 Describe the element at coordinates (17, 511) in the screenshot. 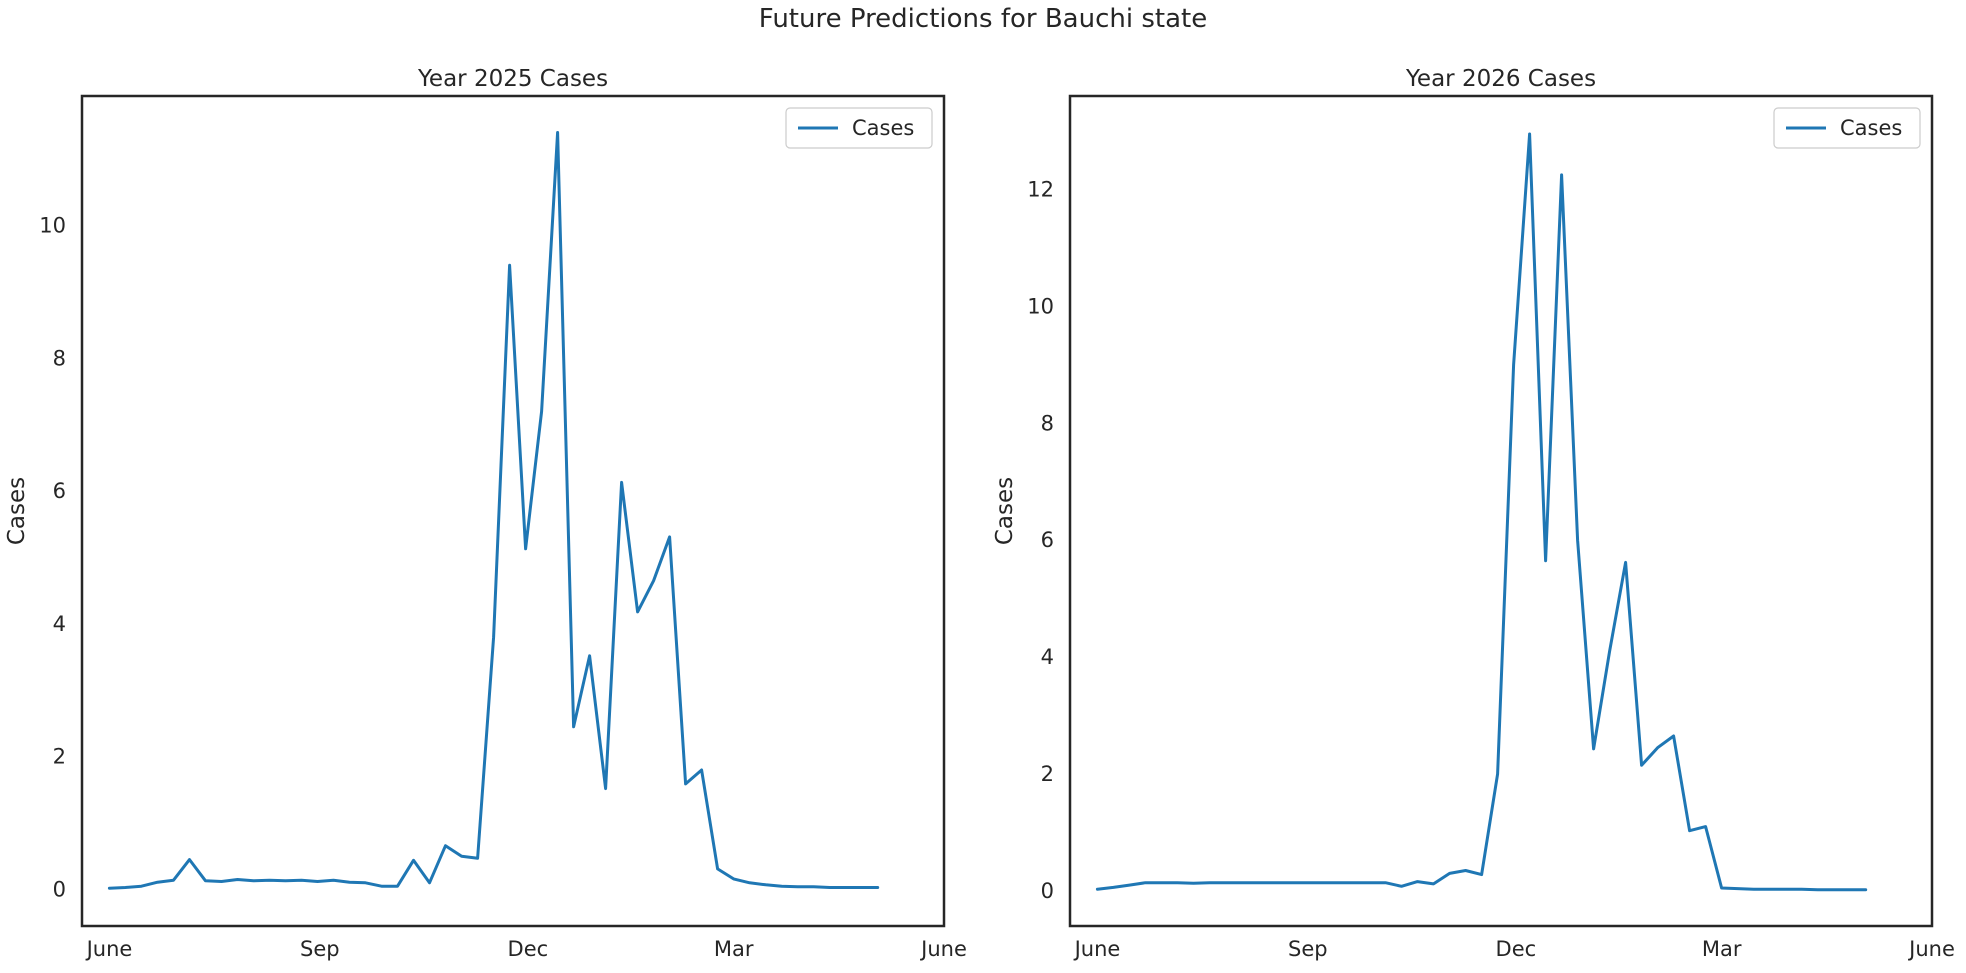

I see `panel-1-y-axis-label: Cases` at that location.